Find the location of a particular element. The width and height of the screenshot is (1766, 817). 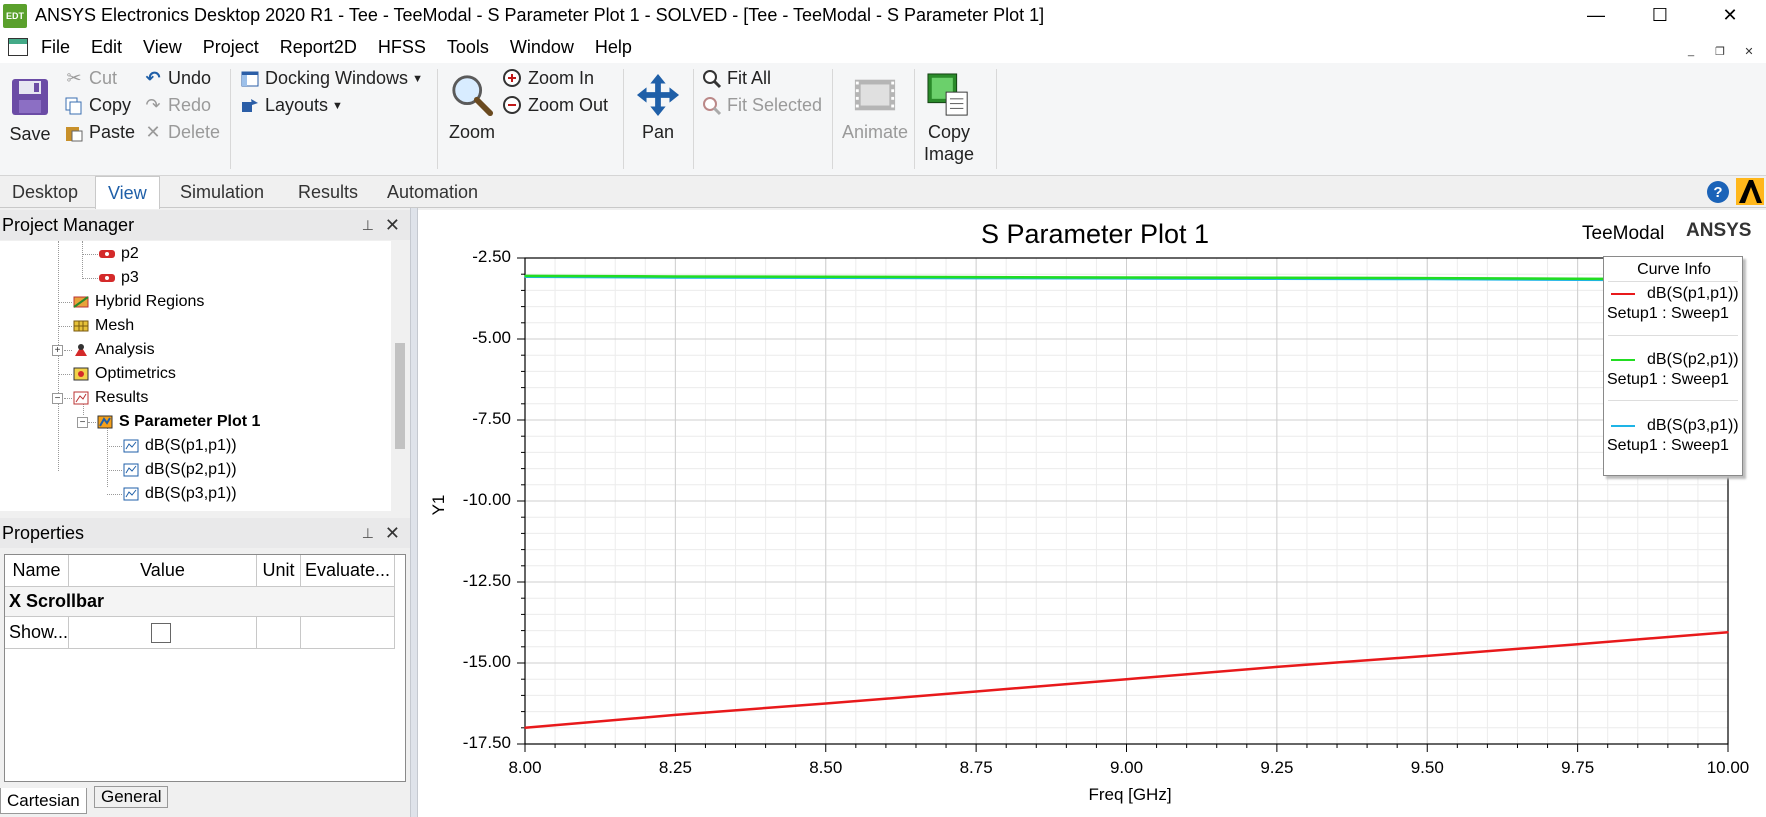

x-axis-label: Freq [GHz] is located at coordinates (1130, 794).